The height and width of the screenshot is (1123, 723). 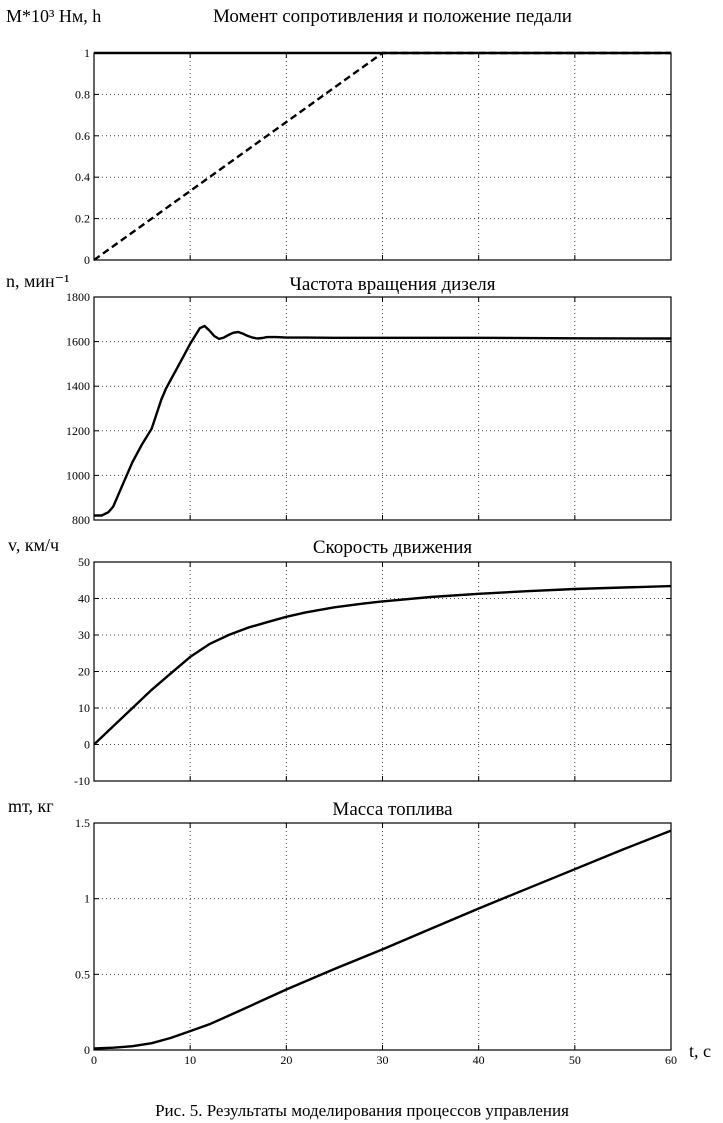 What do you see at coordinates (82, 94) in the screenshot?
I see `y-tick-label: 0.8` at bounding box center [82, 94].